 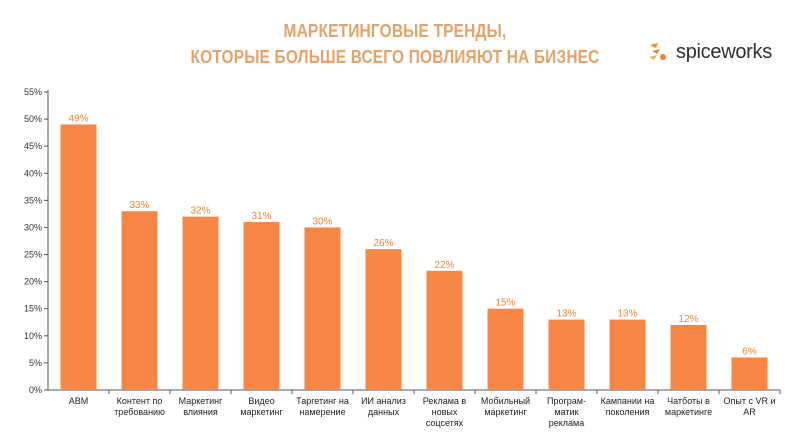 I want to click on bar-value-label: 6%, so click(x=749, y=351).